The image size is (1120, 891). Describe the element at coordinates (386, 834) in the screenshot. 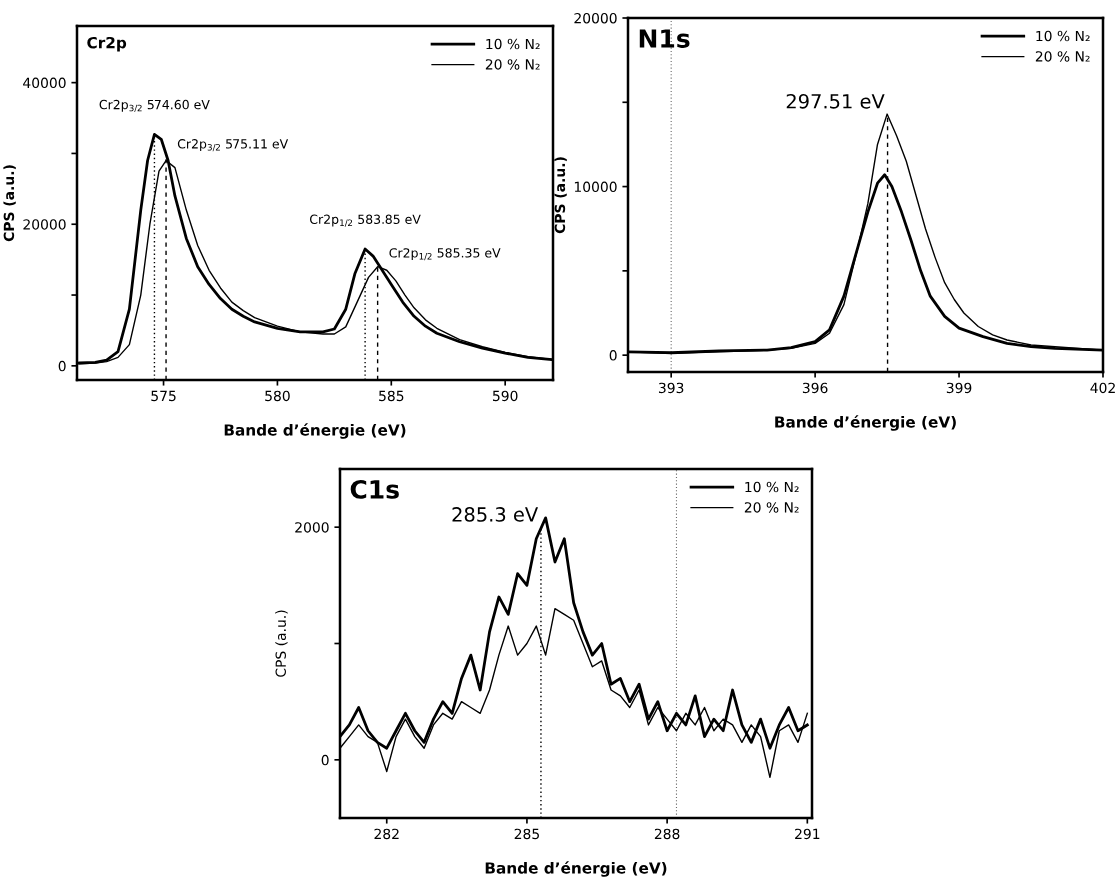

I see `x-tick-label: 282` at that location.